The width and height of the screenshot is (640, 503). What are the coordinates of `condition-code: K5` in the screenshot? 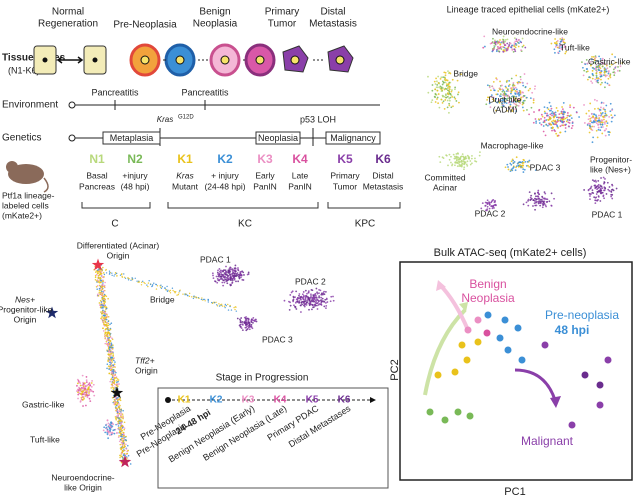 It's located at (345, 159).